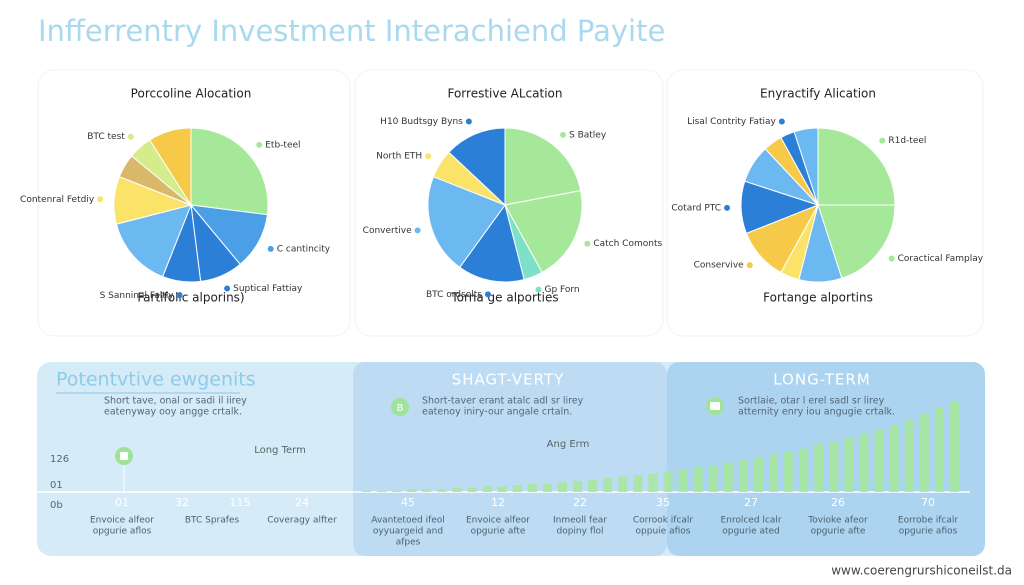  Describe the element at coordinates (106, 137) in the screenshot. I see `slice-label: BTC test` at that location.